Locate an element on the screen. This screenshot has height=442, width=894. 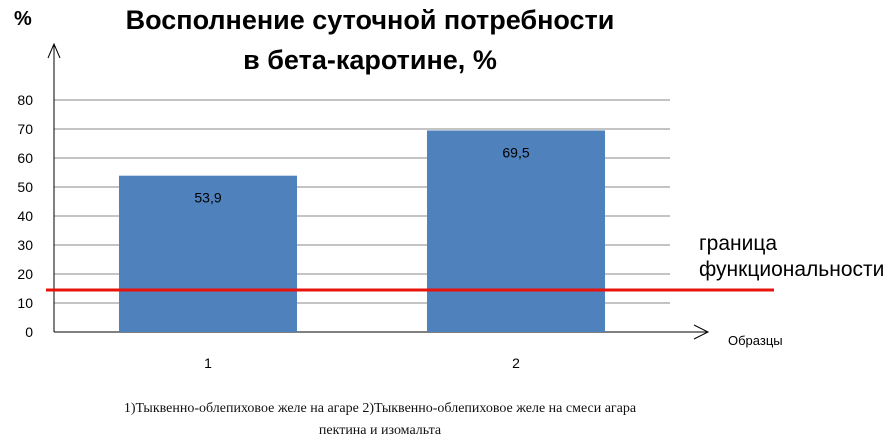
y-tick-label: 0 is located at coordinates (29, 332).